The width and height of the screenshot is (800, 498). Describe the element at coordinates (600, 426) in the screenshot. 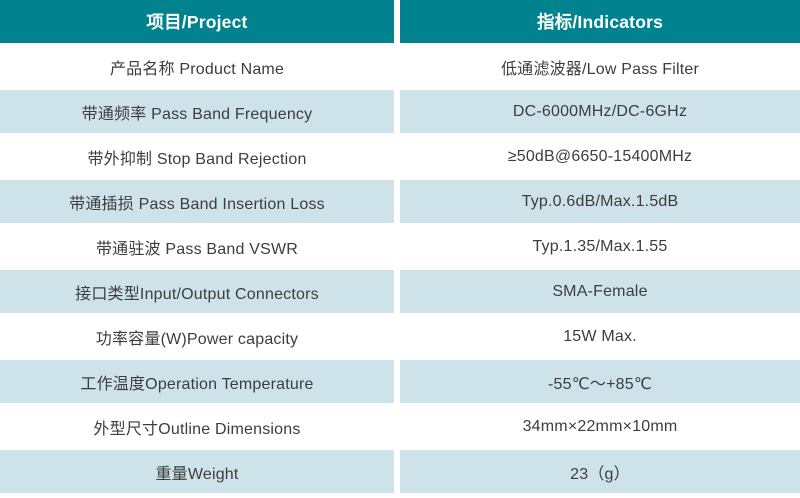

I see `indicator-cell: 34mm×22mm×10mm` at that location.